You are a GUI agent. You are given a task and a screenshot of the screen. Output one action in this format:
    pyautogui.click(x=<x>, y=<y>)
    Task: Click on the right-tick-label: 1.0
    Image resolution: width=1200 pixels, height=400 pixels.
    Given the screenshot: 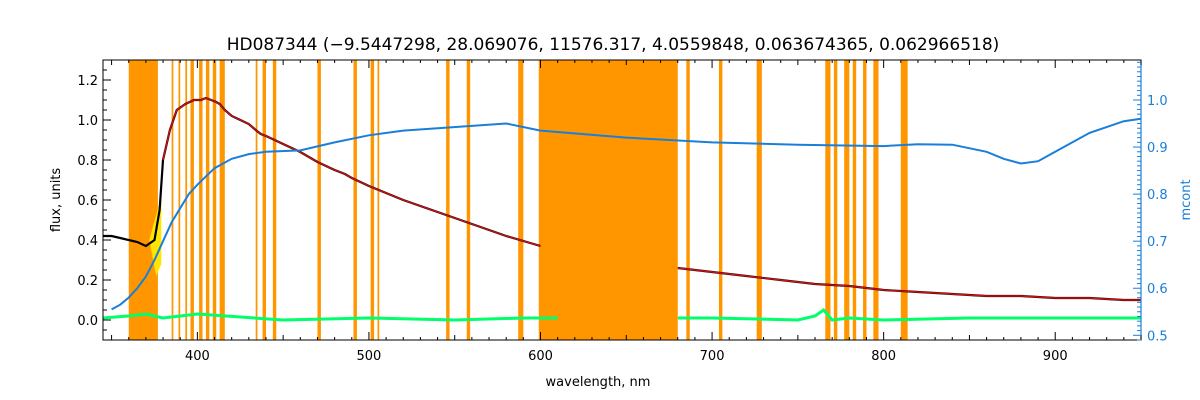 What is the action you would take?
    pyautogui.click(x=1157, y=101)
    